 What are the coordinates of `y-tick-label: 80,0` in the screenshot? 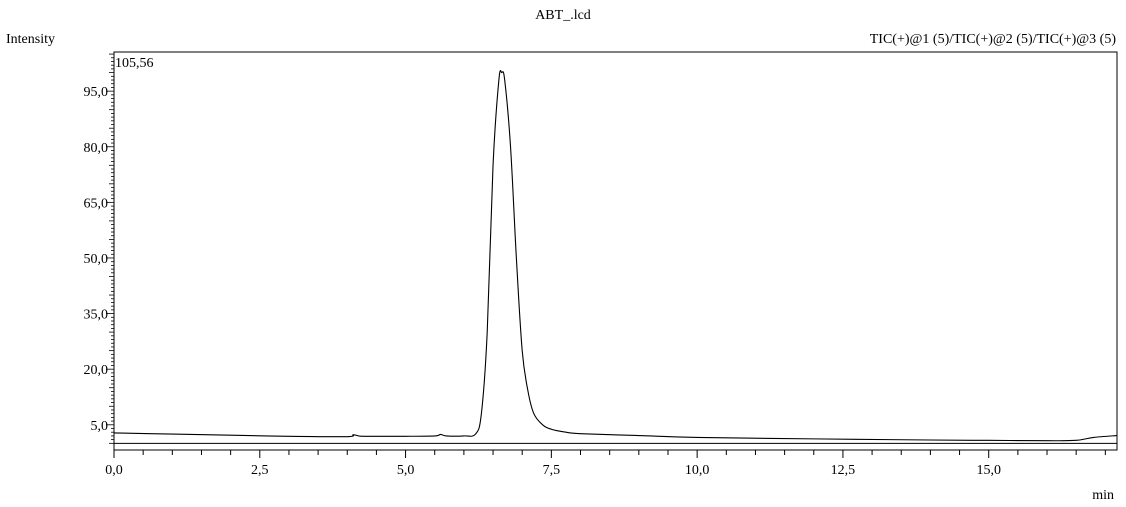 It's located at (96, 148).